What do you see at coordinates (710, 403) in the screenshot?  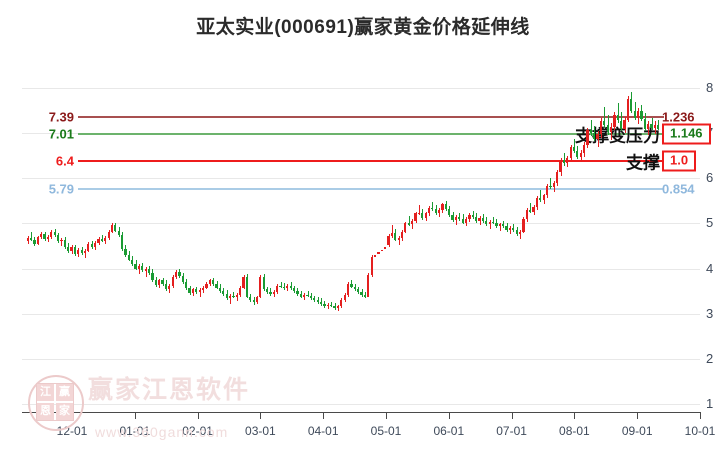 I see `y-axis-tick-label: 1` at bounding box center [710, 403].